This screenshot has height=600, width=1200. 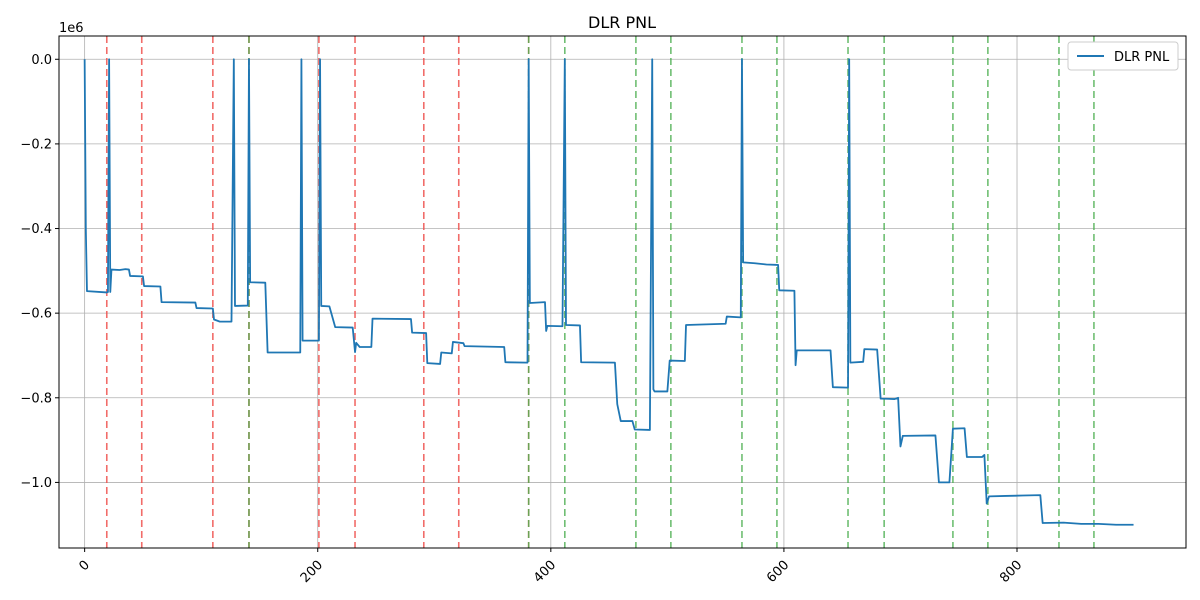 I want to click on x-tick-label: 0, so click(x=85, y=566).